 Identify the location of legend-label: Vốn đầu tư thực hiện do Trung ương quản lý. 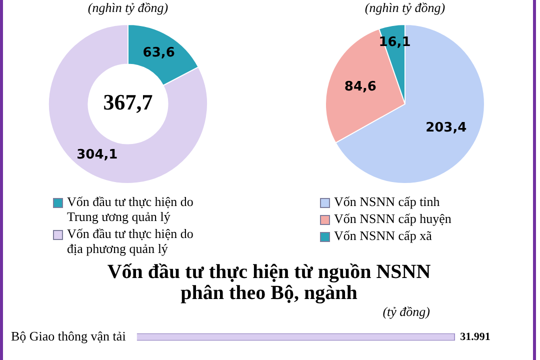
(130, 209).